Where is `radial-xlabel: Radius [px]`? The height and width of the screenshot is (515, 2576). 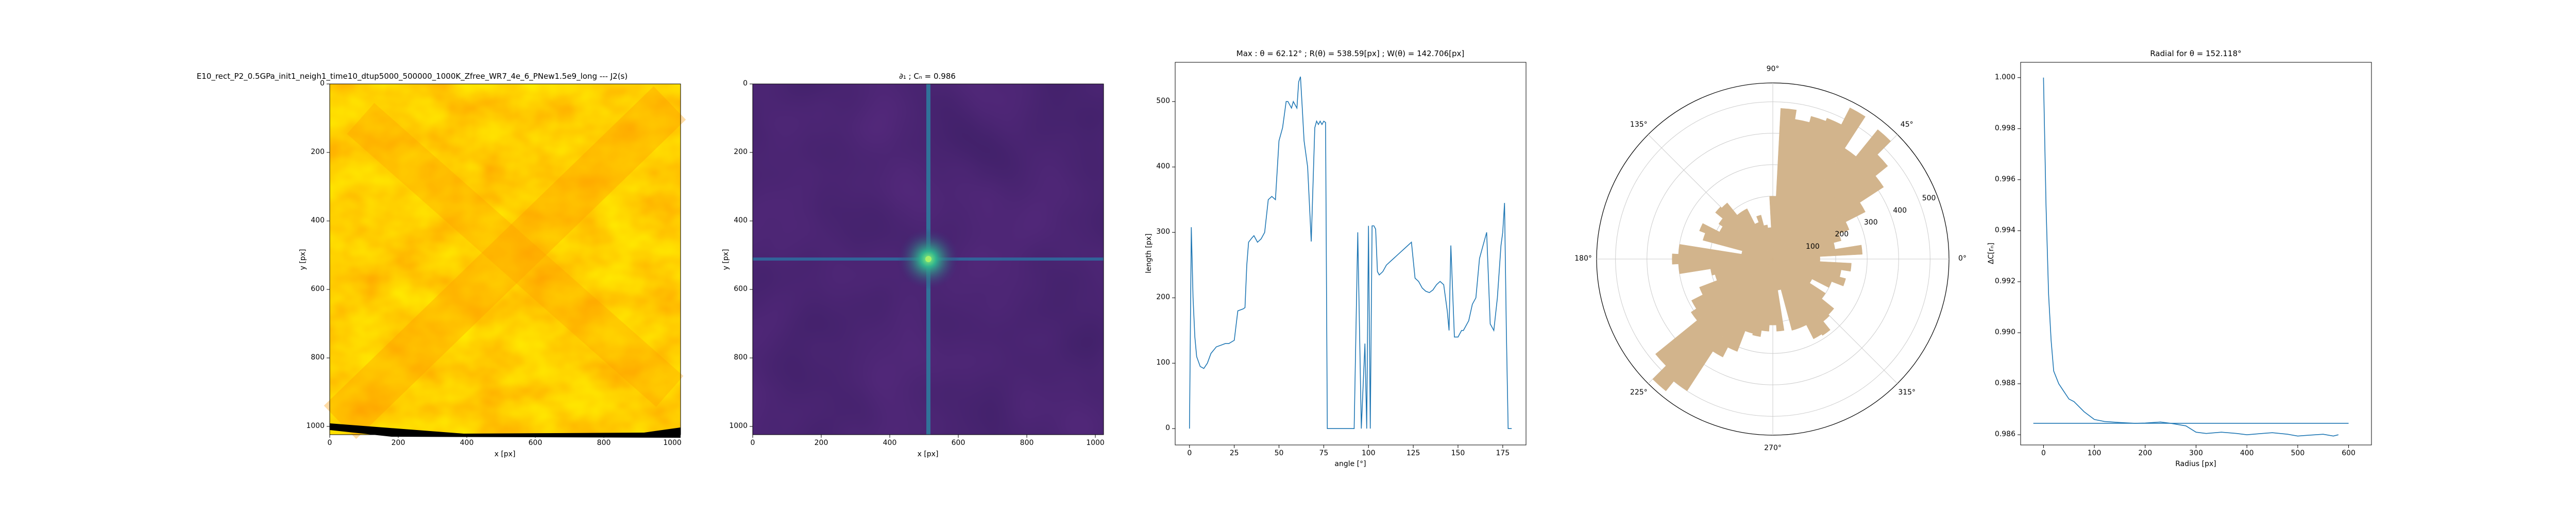 radial-xlabel: Radius [px] is located at coordinates (2195, 464).